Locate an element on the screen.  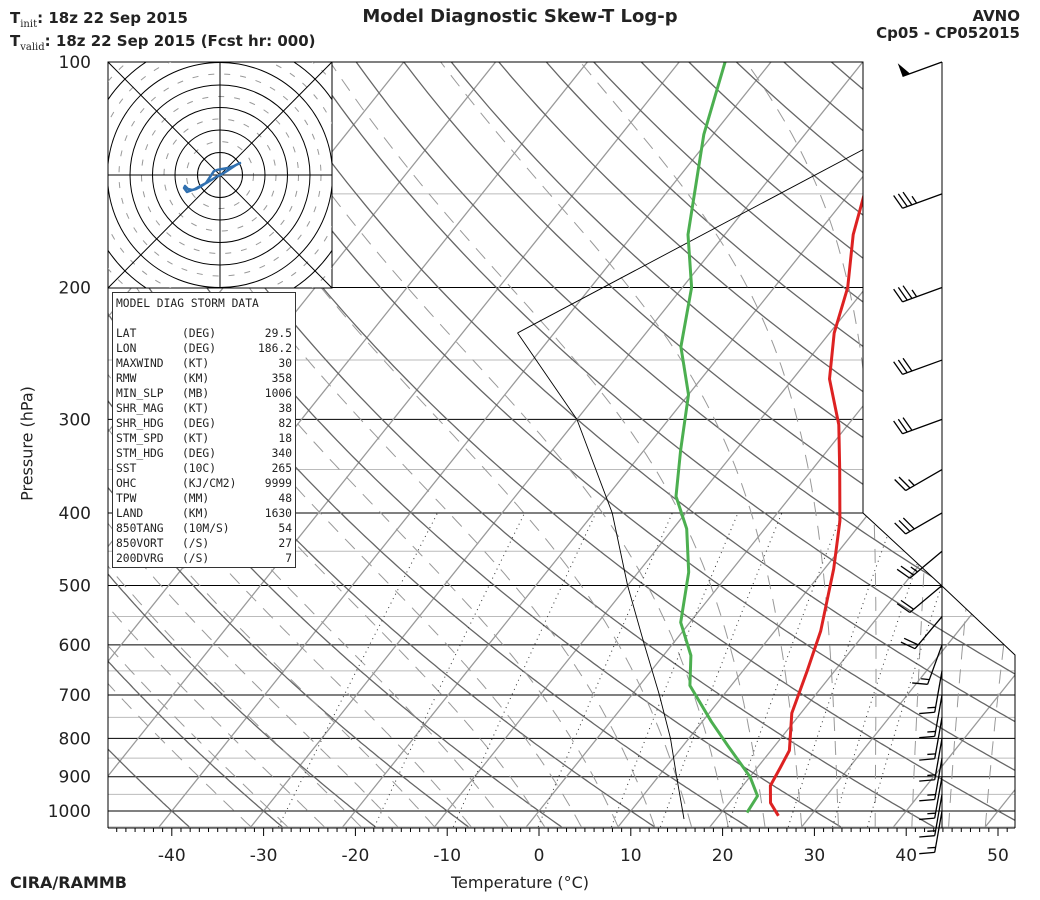
diag-value: 54 is located at coordinates (285, 528).